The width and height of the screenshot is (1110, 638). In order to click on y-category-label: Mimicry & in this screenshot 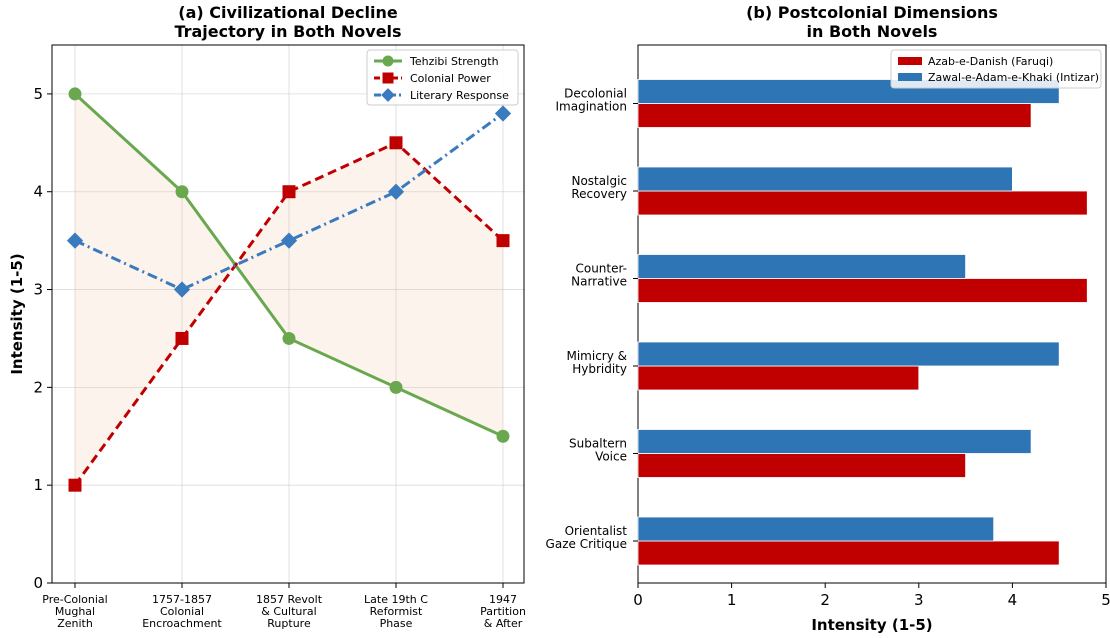, I will do `click(596, 356)`.